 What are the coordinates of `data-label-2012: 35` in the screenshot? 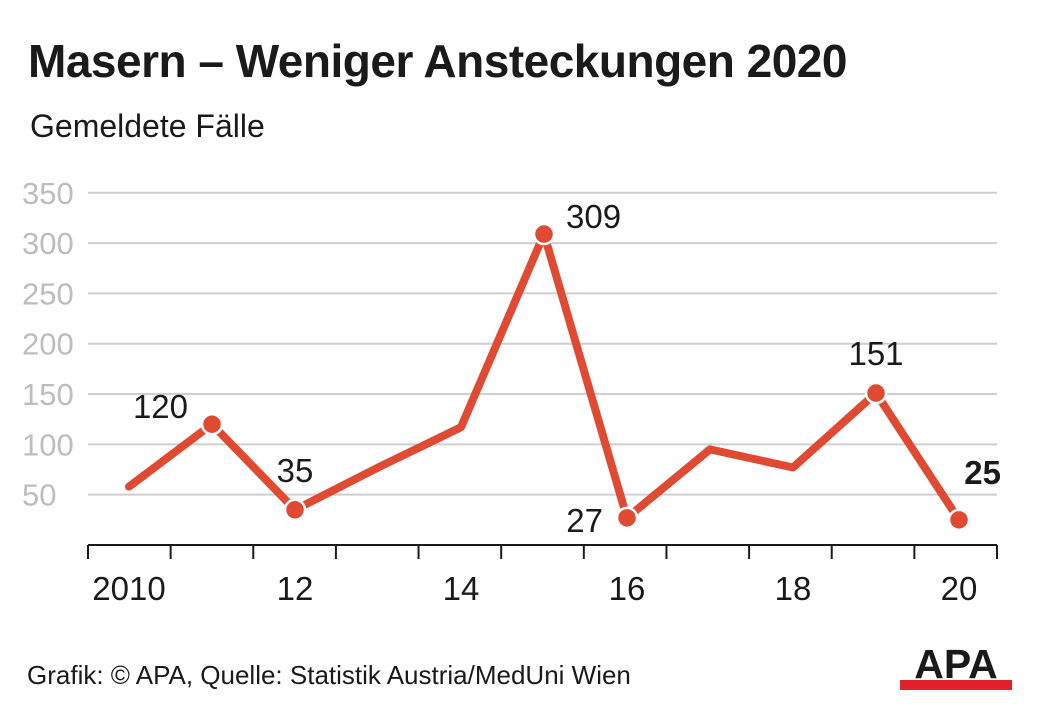 It's located at (295, 470).